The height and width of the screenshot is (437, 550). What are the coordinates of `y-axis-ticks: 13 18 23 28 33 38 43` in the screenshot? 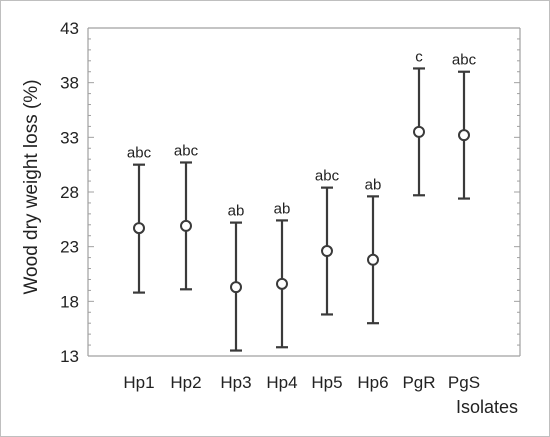 It's located at (69, 192).